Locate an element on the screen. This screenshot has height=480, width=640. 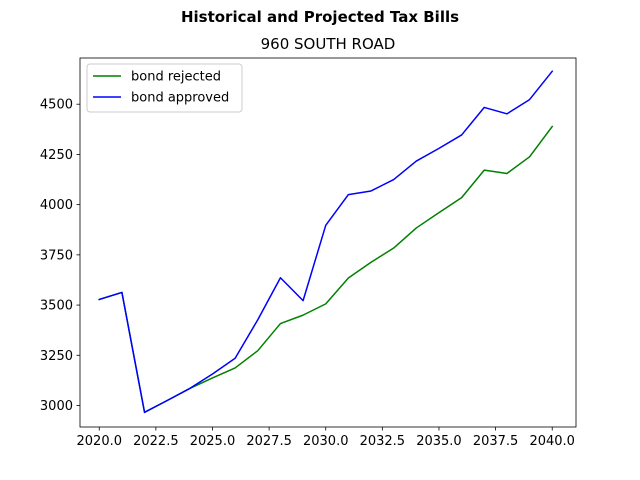
chart-suptitle: Historical and Projected Tax Bills is located at coordinates (320, 17).